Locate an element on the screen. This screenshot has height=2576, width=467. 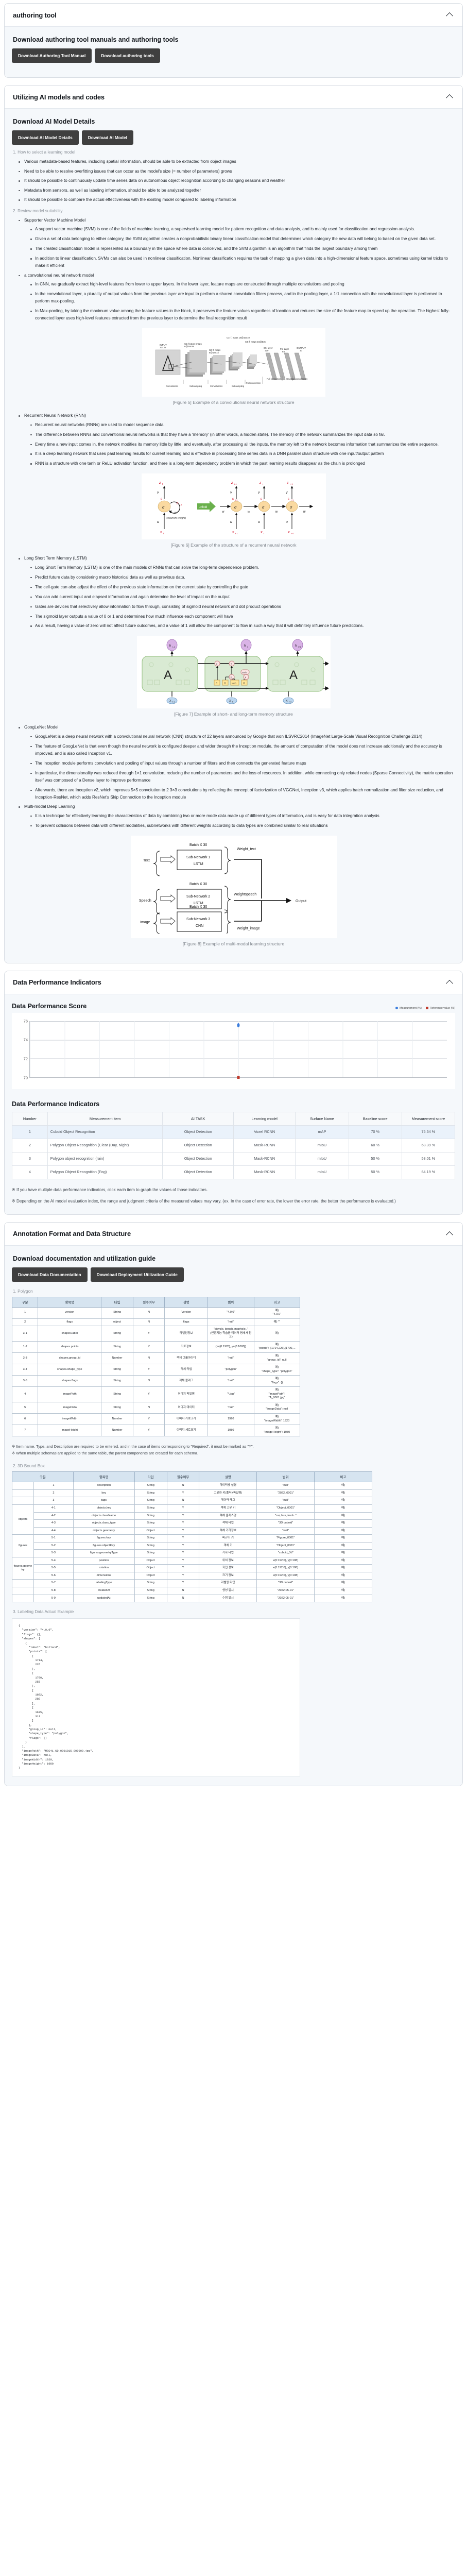
col-type: 타입 is located at coordinates (117, 1302).